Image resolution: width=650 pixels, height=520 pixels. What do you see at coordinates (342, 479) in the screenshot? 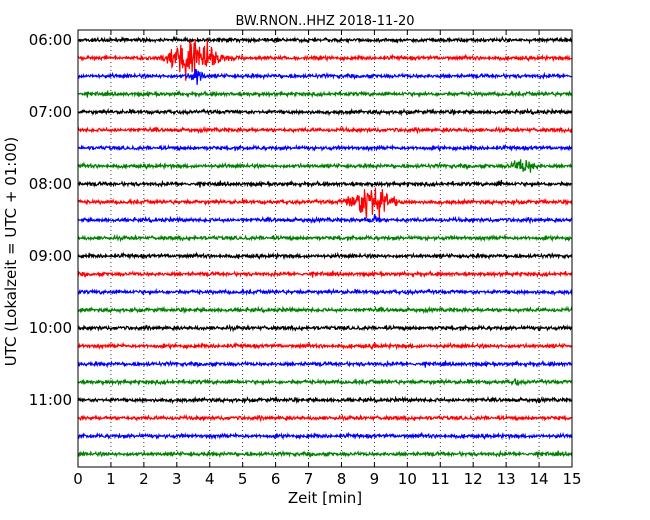
I see `x-tick-label: 8` at bounding box center [342, 479].